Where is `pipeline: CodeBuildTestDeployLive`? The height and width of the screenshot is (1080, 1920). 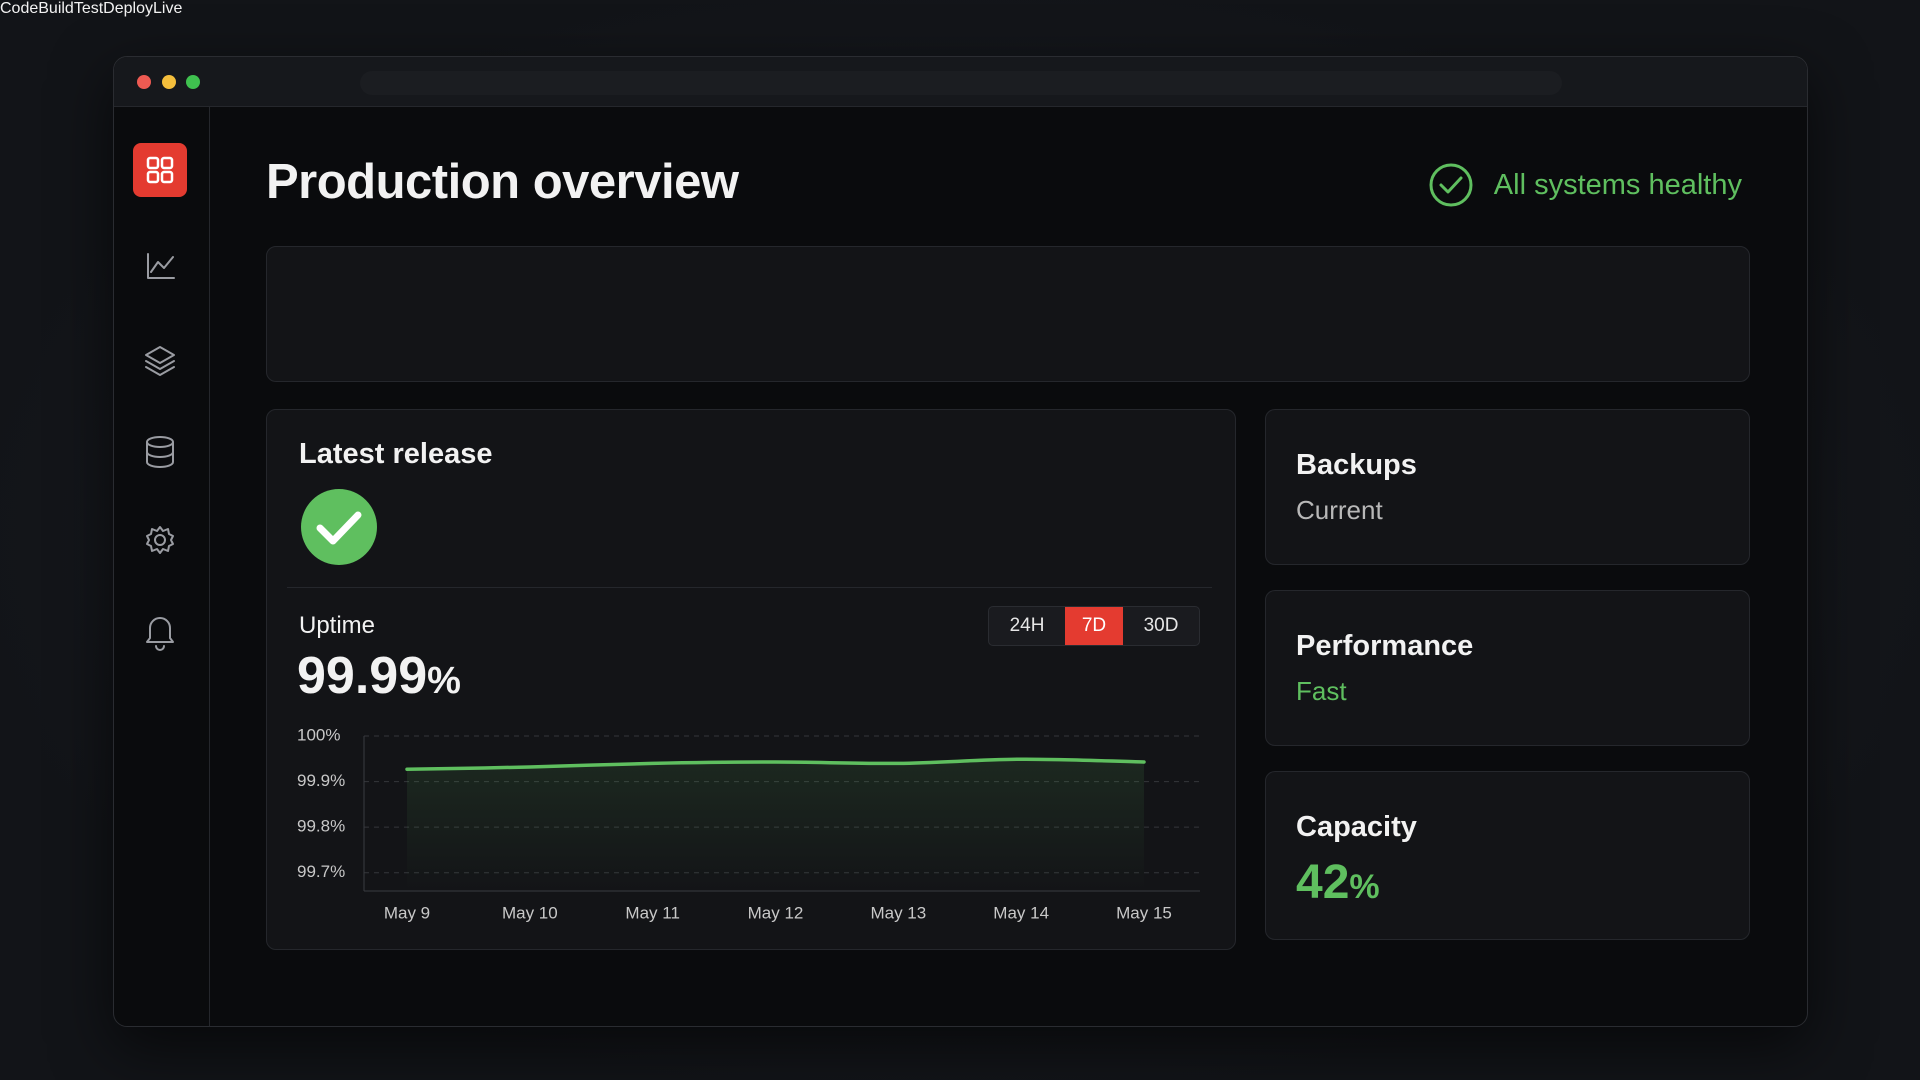
pipeline: CodeBuildTestDeployLive is located at coordinates (91, 9).